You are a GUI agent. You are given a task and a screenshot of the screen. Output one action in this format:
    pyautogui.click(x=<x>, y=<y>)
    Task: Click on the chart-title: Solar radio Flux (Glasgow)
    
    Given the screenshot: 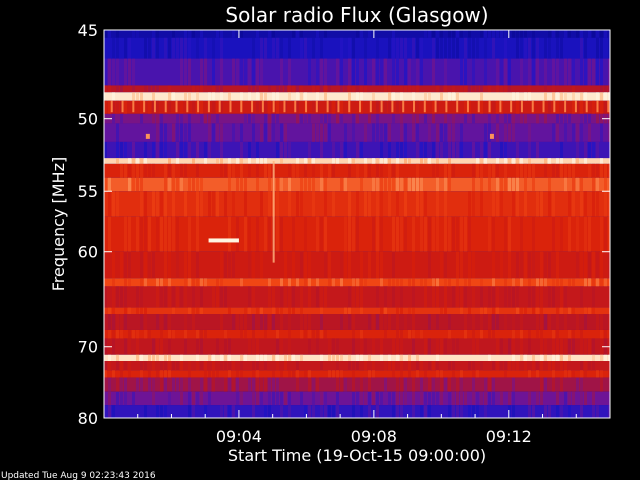 What is the action you would take?
    pyautogui.click(x=356, y=15)
    